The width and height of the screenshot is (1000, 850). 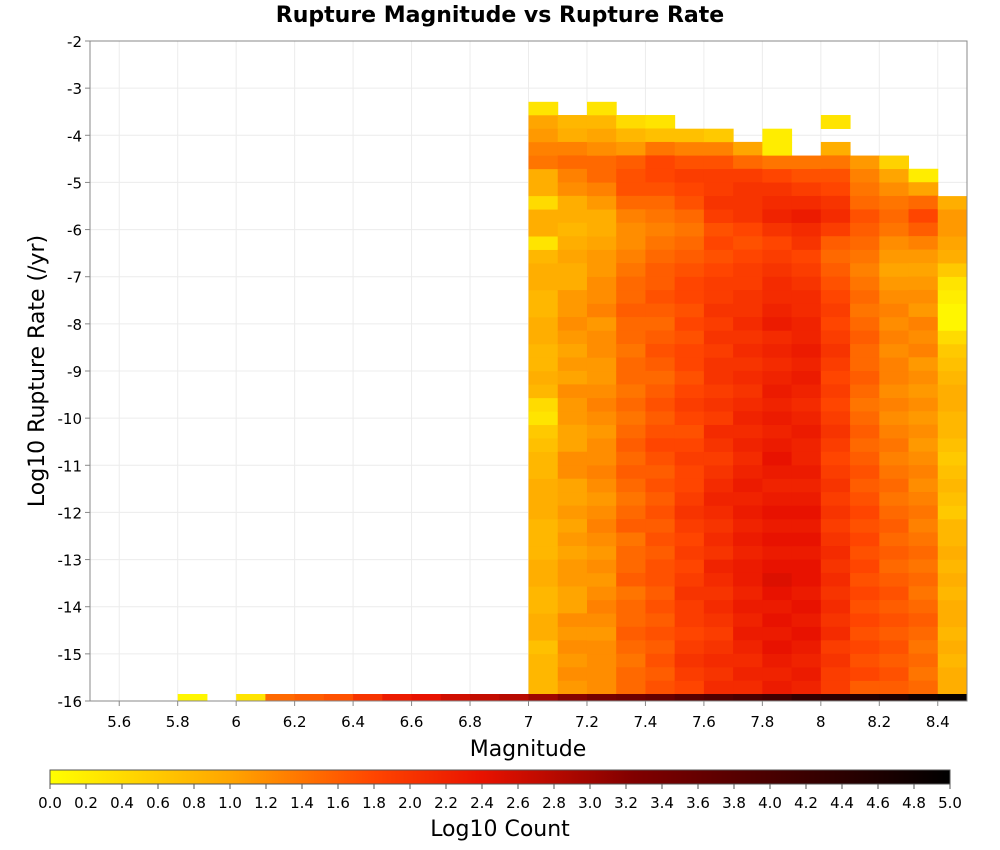 What do you see at coordinates (178, 722) in the screenshot?
I see `x-tick-label: 5.8` at bounding box center [178, 722].